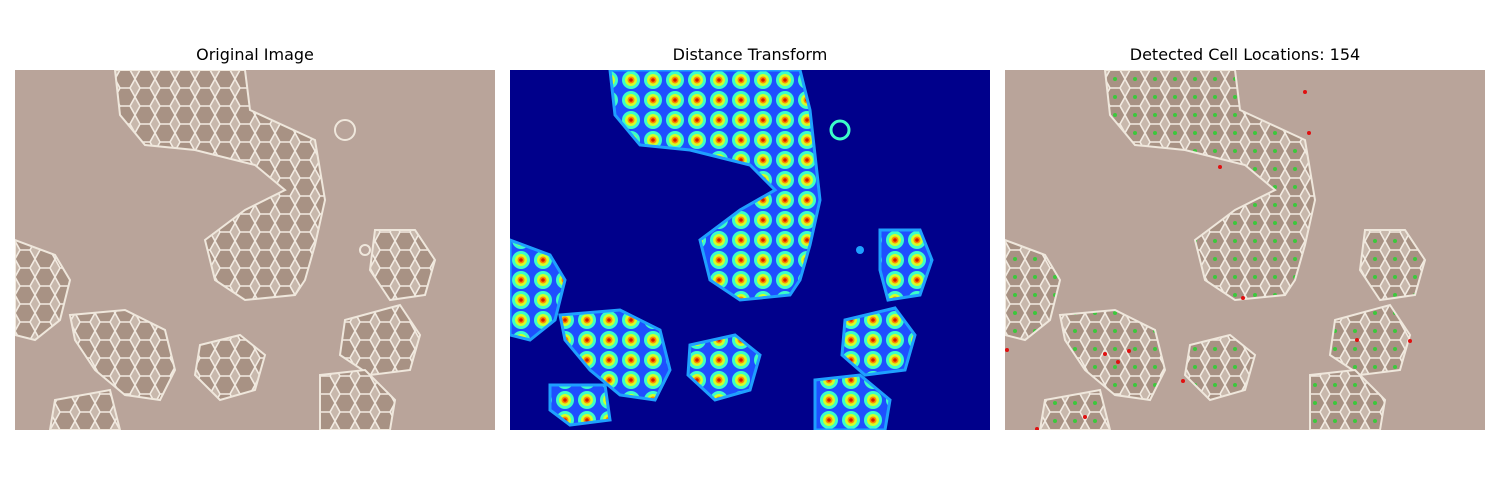 This screenshot has width=1500, height=500. Describe the element at coordinates (255, 54) in the screenshot. I see `panel-original-title: Original Image` at that location.